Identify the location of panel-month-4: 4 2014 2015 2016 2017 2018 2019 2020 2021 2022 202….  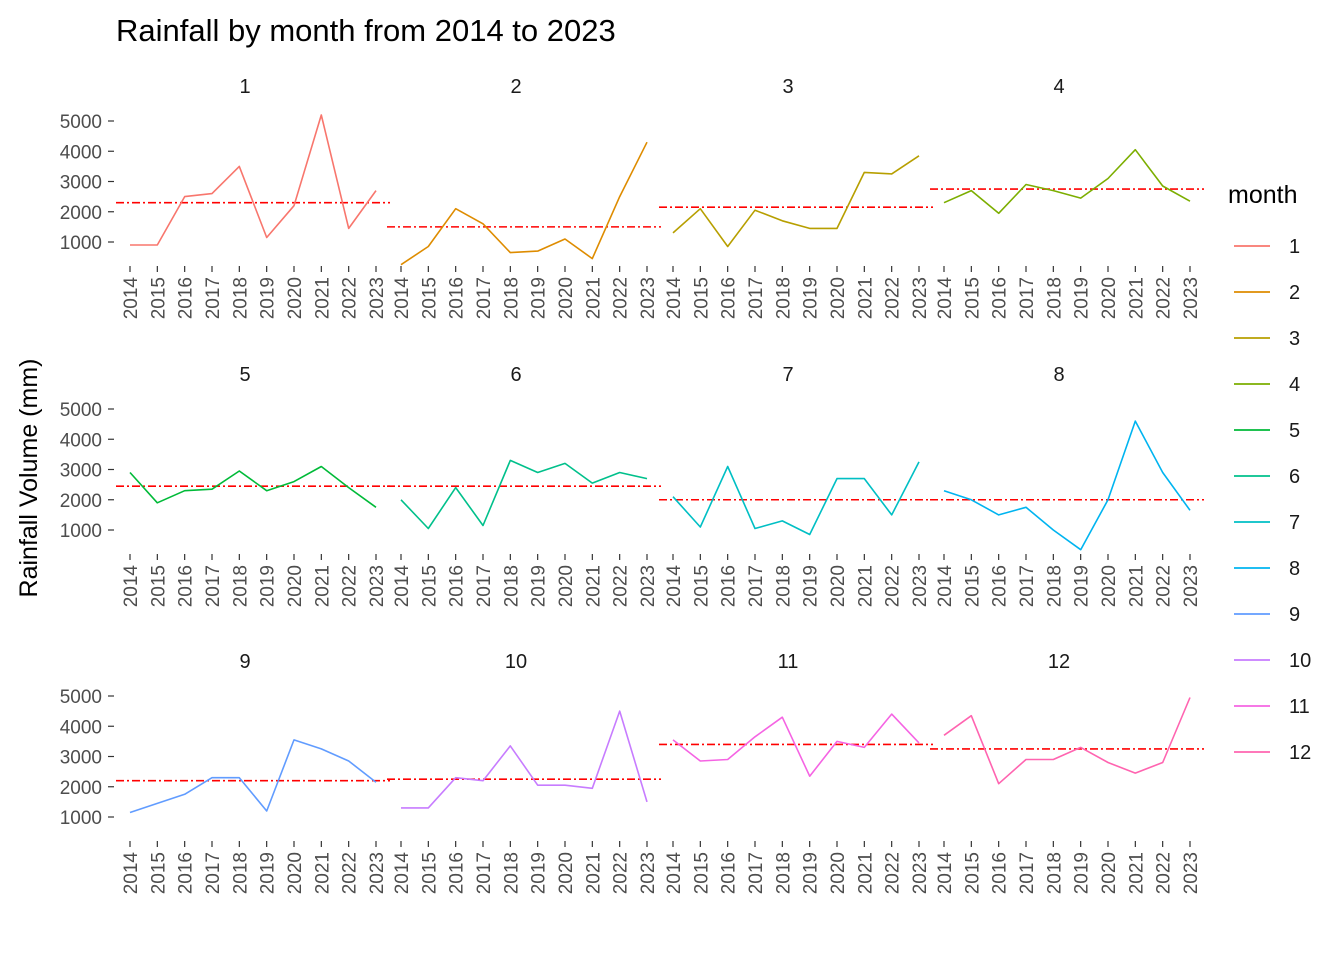
(1067, 197).